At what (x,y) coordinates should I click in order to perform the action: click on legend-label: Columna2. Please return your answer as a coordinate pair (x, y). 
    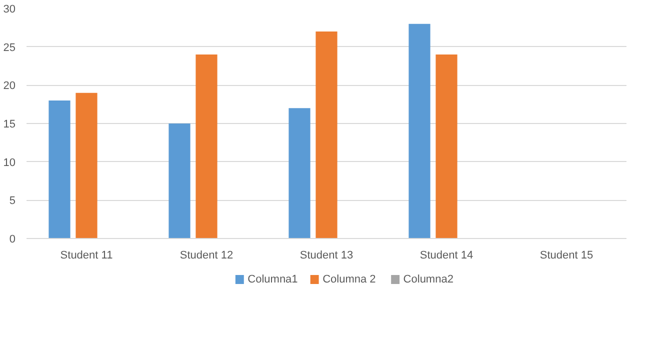
    Looking at the image, I should click on (428, 280).